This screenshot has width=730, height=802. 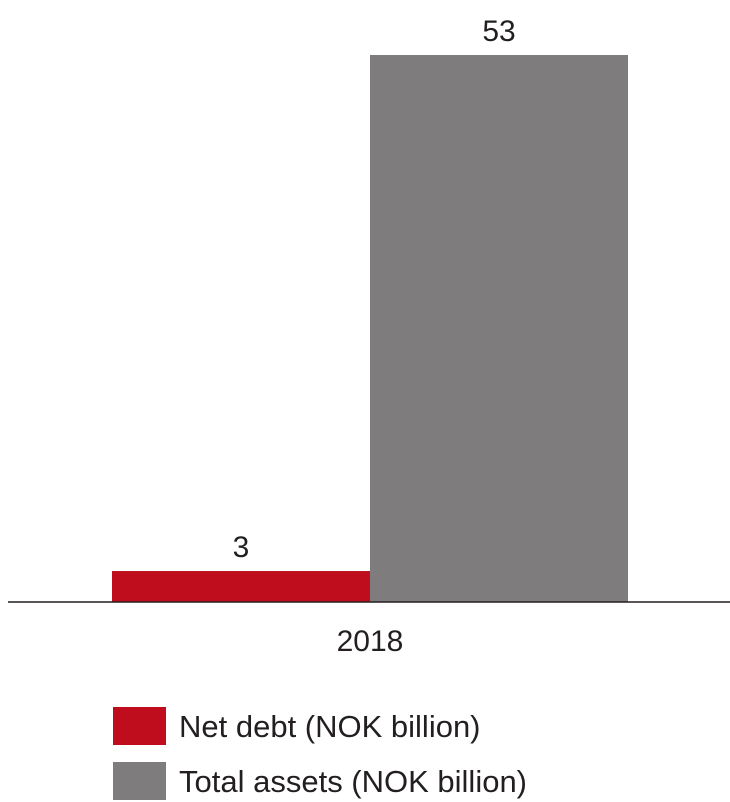 What do you see at coordinates (330, 726) in the screenshot?
I see `legend-label-net-debt: Net debt (NOK billion)` at bounding box center [330, 726].